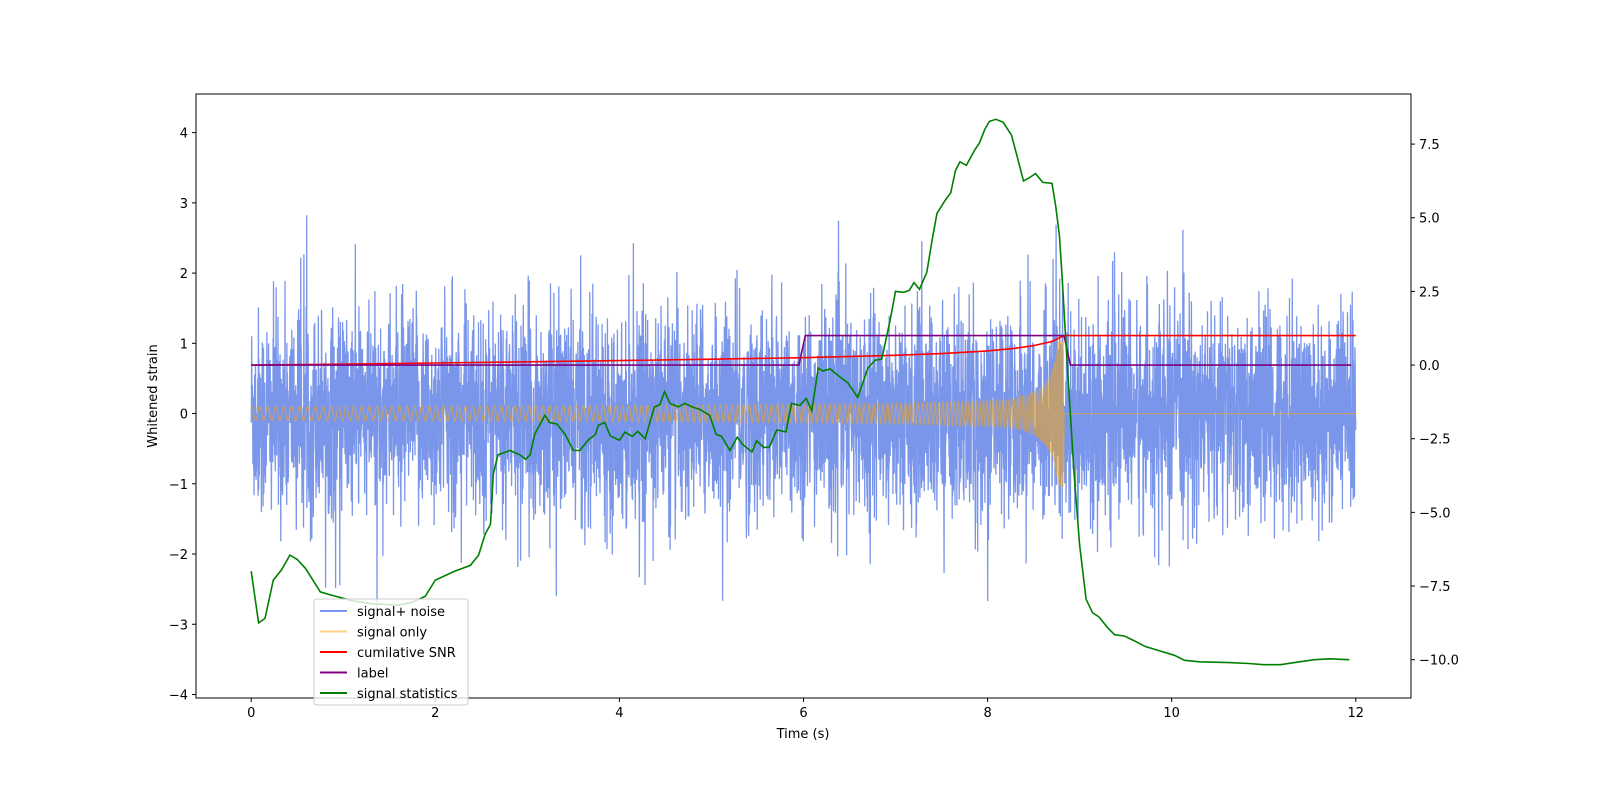 The image size is (1600, 804). Describe the element at coordinates (372, 674) in the screenshot. I see `legend-label: label` at that location.